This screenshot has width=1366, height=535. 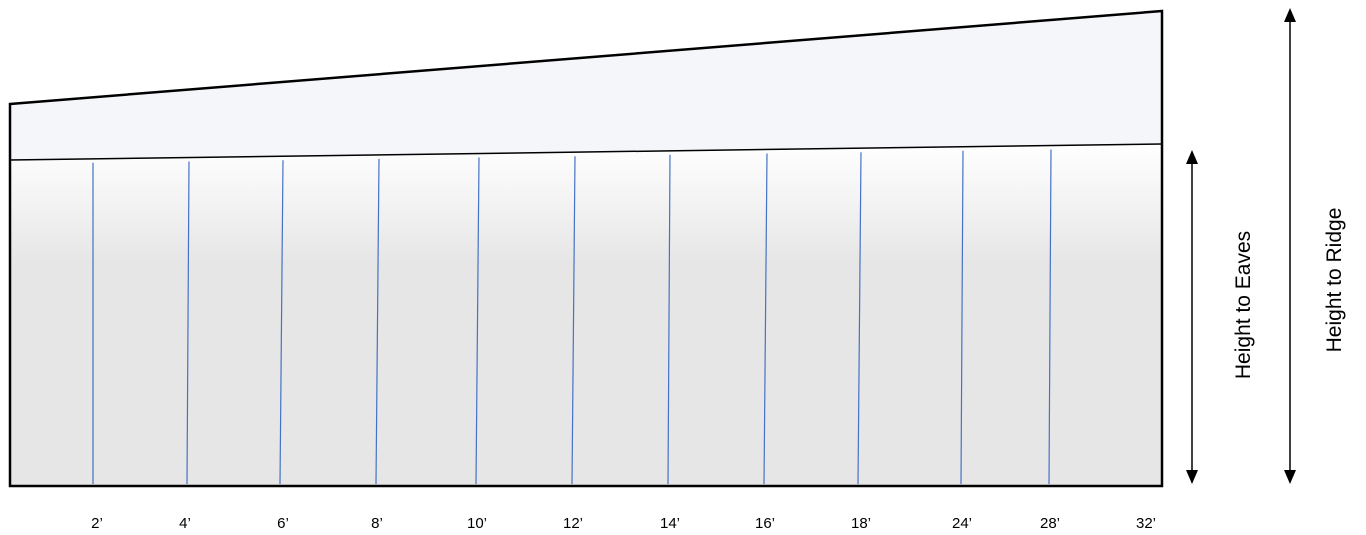 I want to click on height-to-ridge-arrowhead-bottom, so click(x=1290, y=477).